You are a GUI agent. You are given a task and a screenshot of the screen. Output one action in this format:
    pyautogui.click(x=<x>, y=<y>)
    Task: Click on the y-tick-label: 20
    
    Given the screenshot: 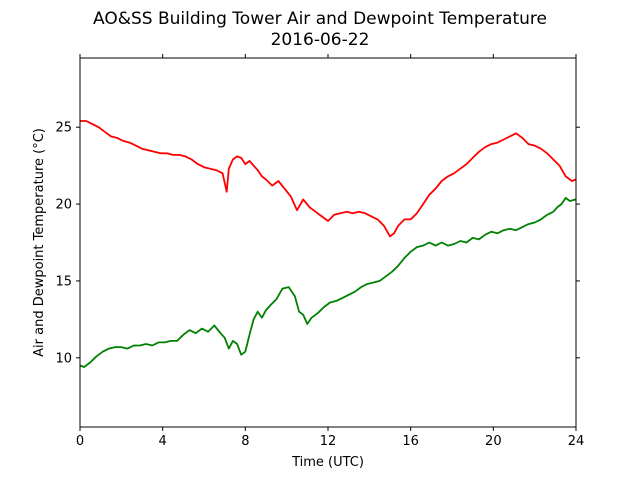 What is the action you would take?
    pyautogui.click(x=63, y=205)
    